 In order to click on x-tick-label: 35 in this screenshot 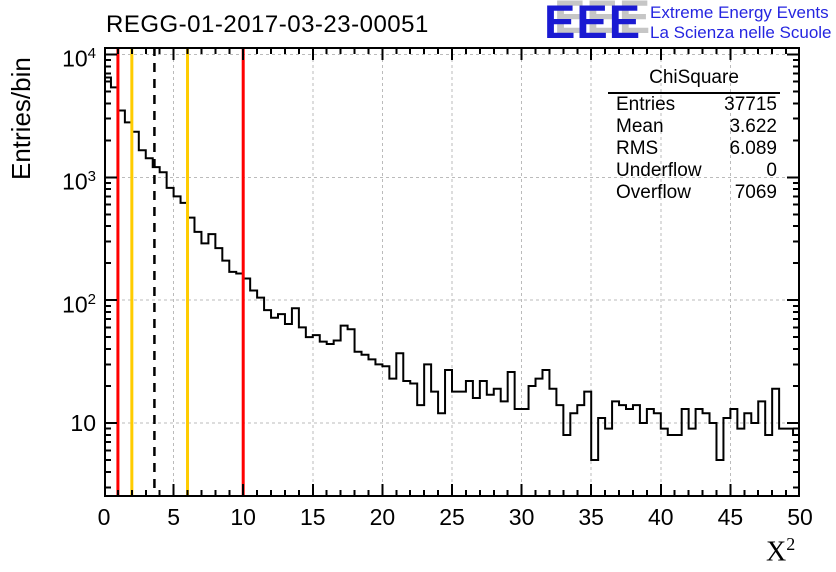, I will do `click(591, 517)`.